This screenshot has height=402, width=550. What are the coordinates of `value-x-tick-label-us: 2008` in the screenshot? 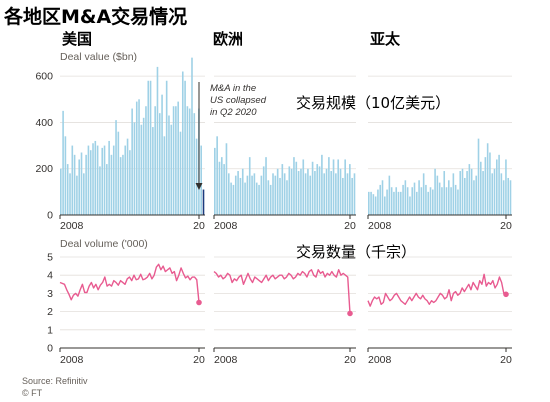 It's located at (72, 226).